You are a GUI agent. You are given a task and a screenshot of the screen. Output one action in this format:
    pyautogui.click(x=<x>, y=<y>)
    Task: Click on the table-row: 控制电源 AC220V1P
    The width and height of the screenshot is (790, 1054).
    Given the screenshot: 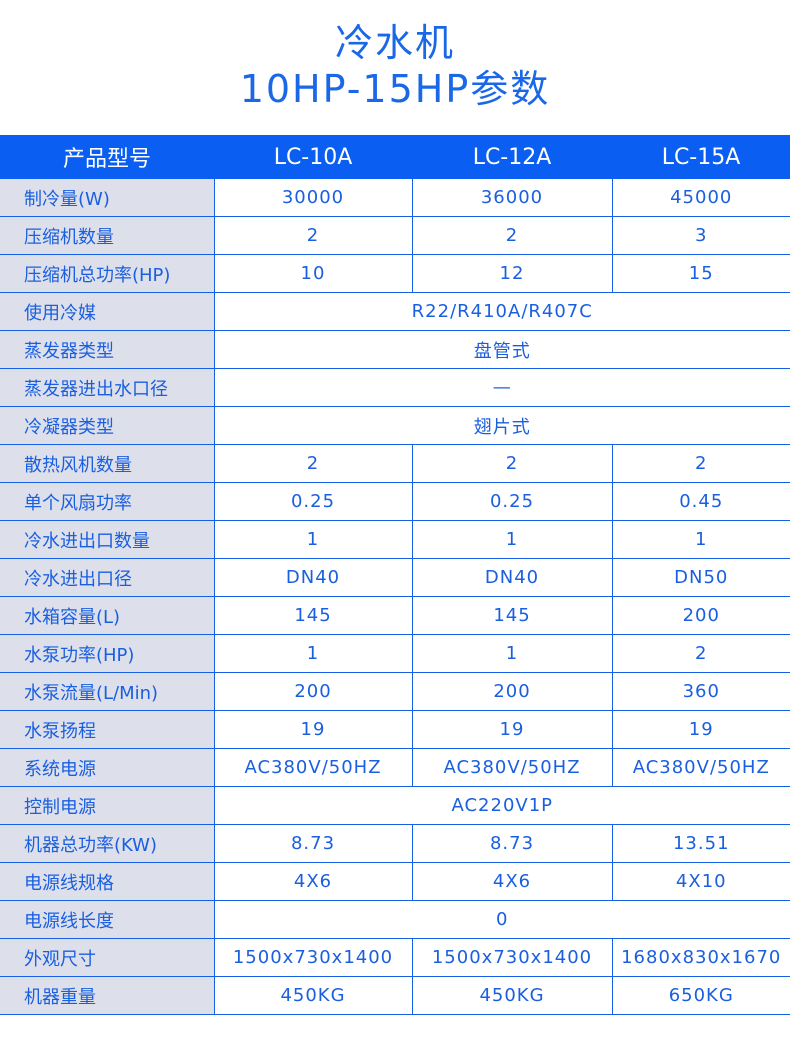 What is the action you would take?
    pyautogui.click(x=395, y=805)
    